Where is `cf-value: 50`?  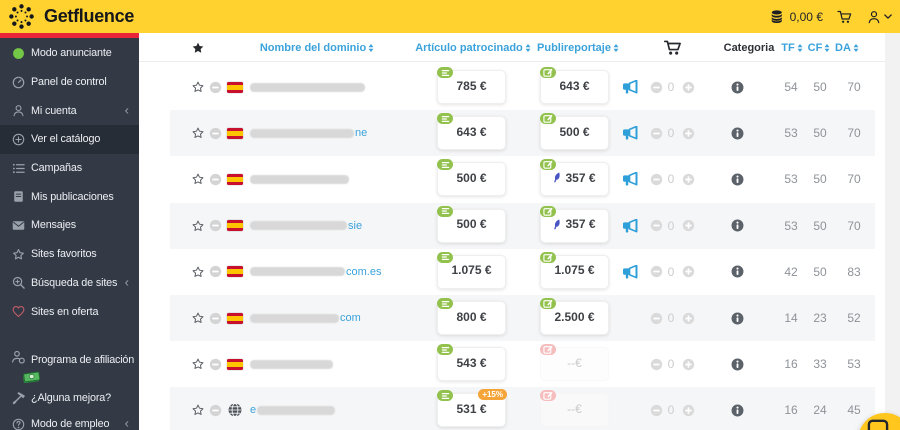
cf-value: 50 is located at coordinates (820, 133).